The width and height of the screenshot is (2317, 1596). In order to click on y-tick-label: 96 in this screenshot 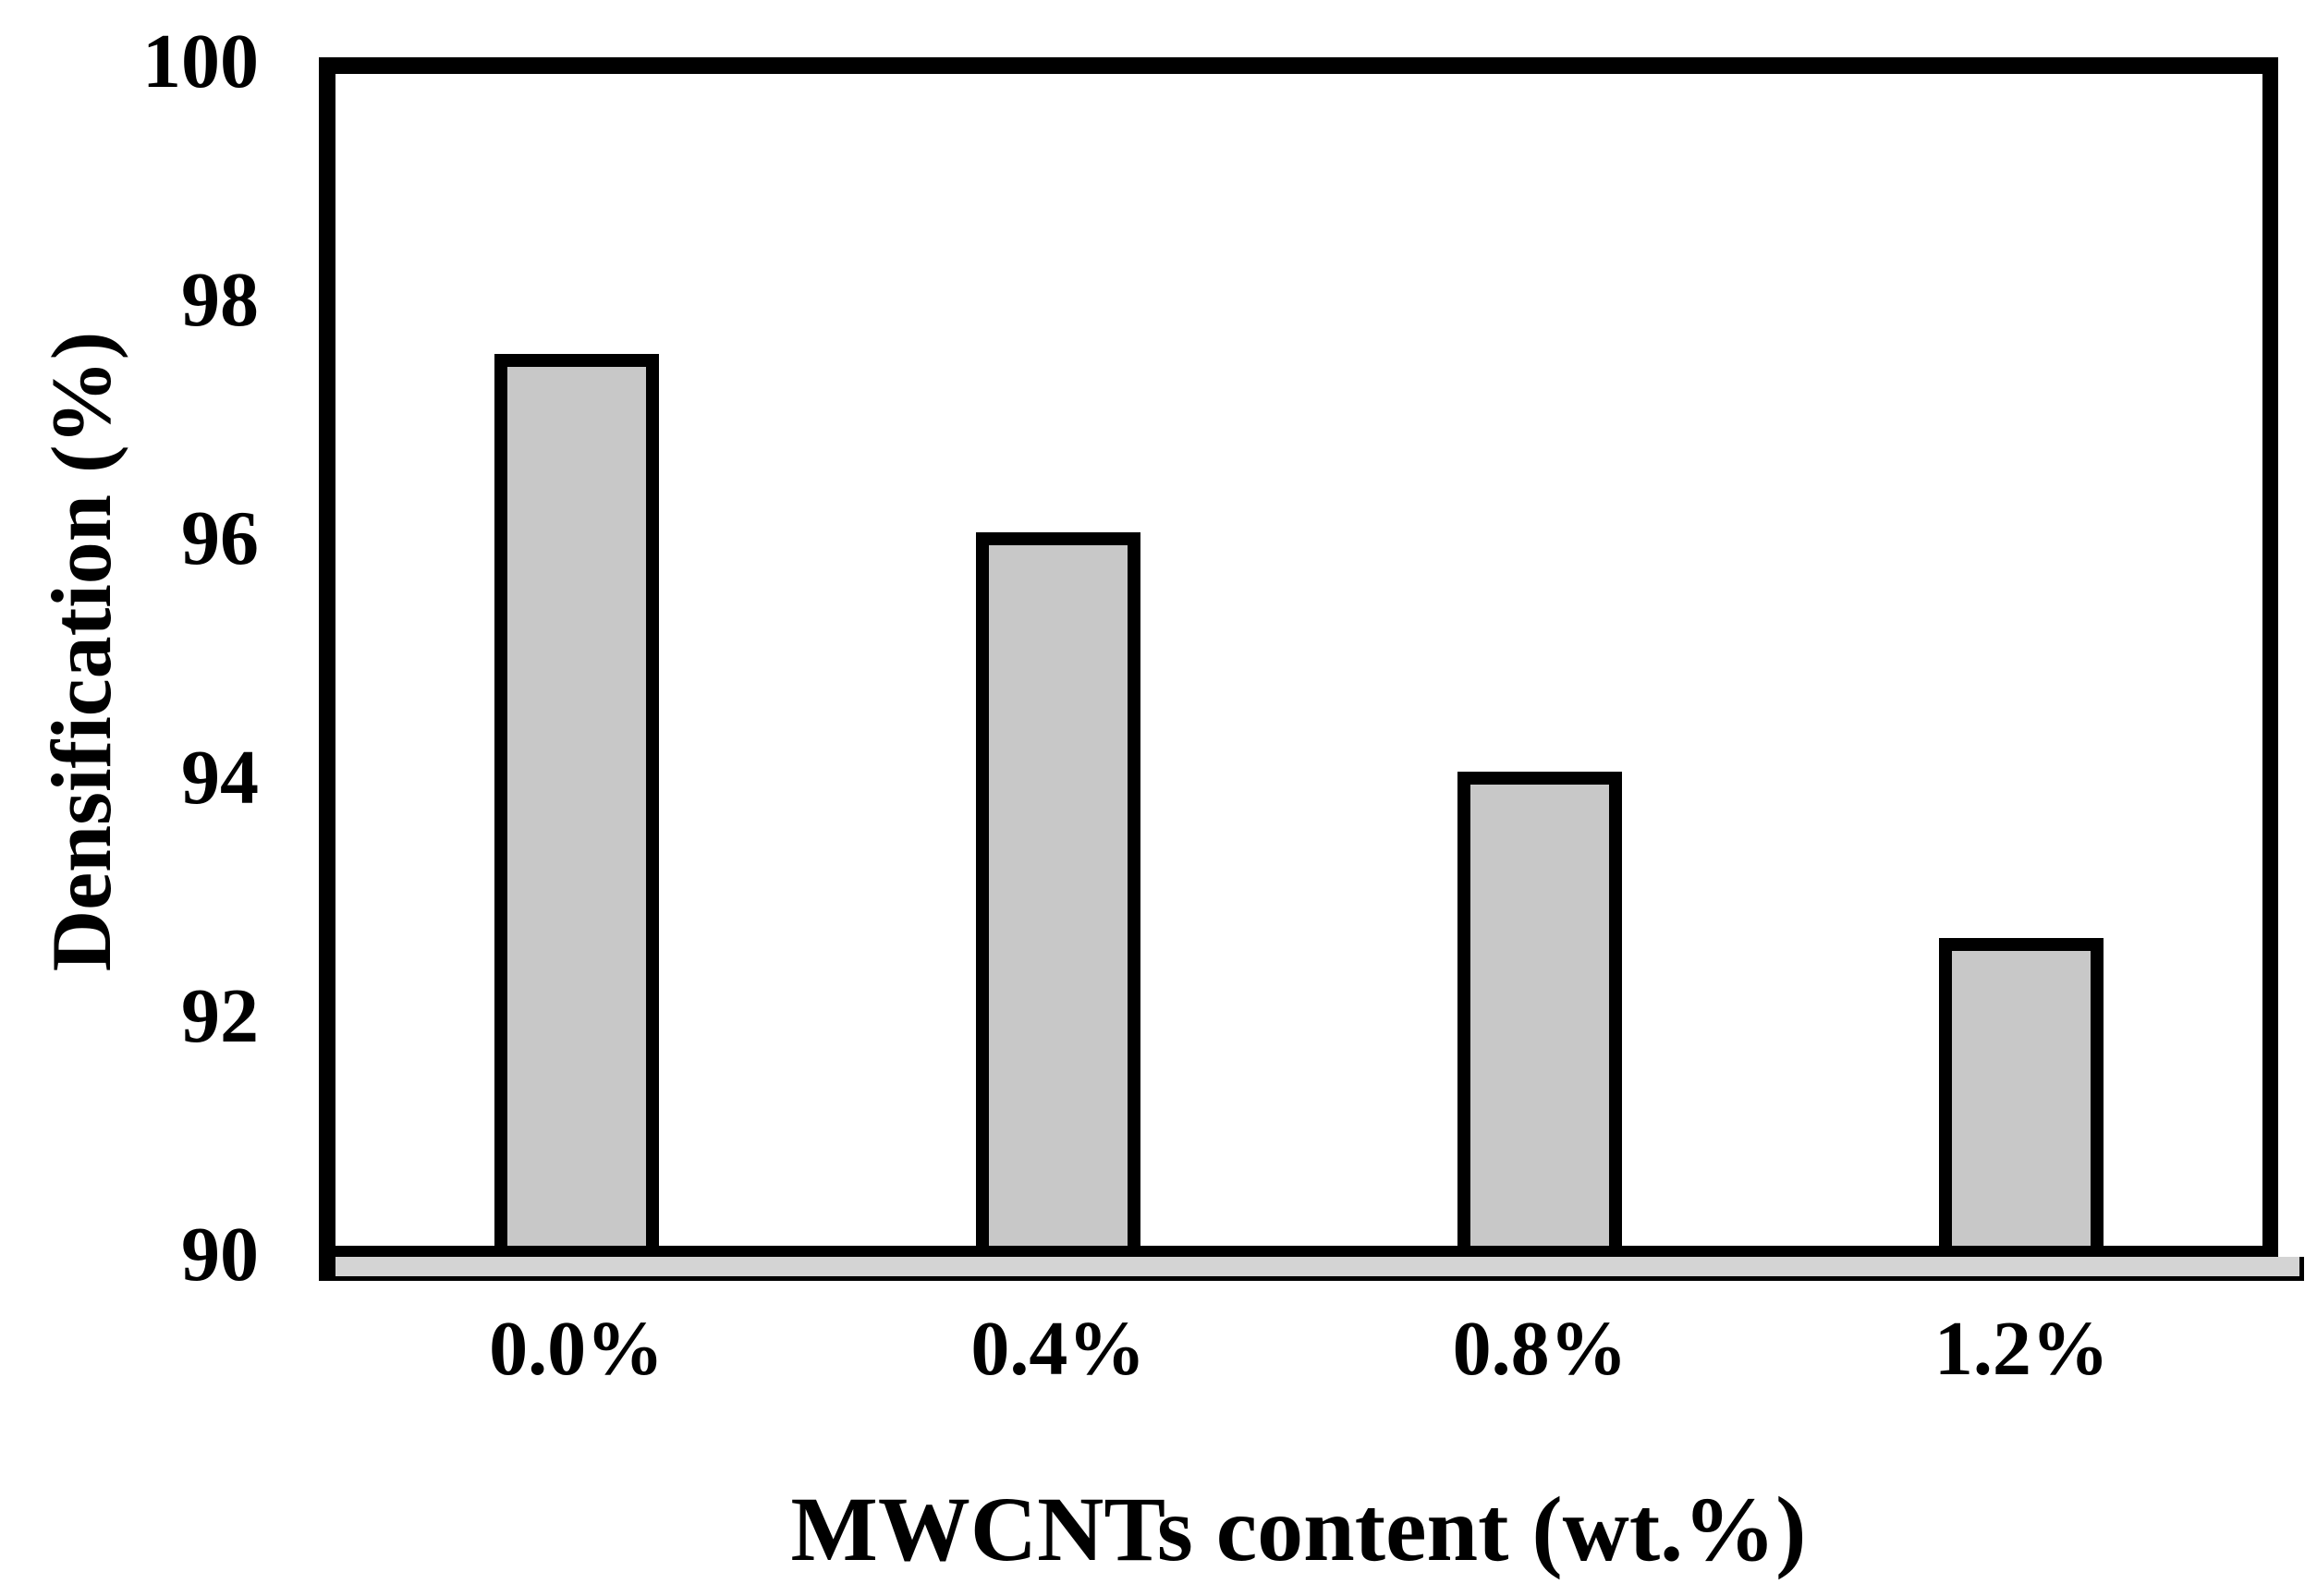, I will do `click(220, 538)`.